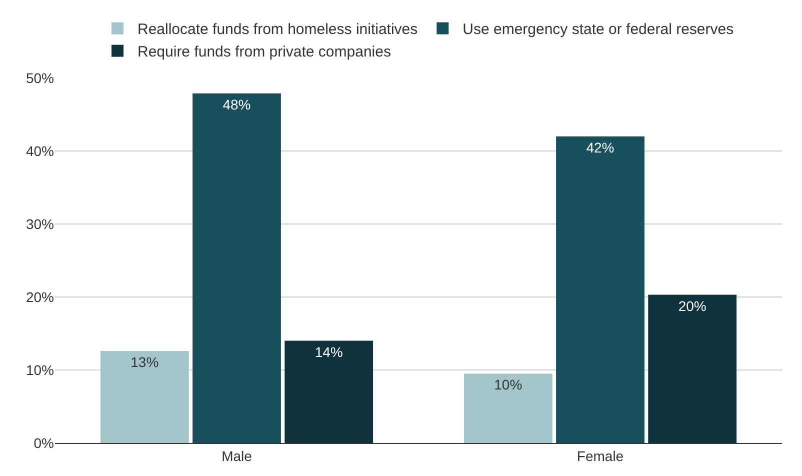  I want to click on data-label: 13%, so click(144, 362).